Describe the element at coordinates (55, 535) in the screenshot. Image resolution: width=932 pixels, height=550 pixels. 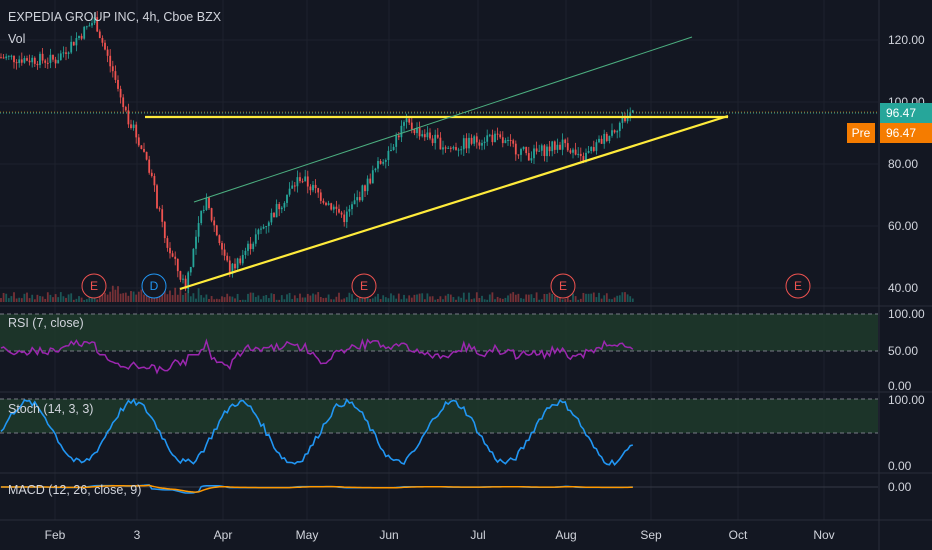
I see `time-tick: Feb` at that location.